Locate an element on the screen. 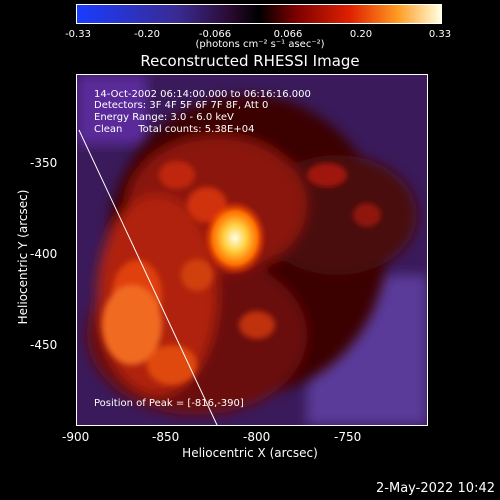 The height and width of the screenshot is (500, 500). x-tick-label: -800 is located at coordinates (257, 437).